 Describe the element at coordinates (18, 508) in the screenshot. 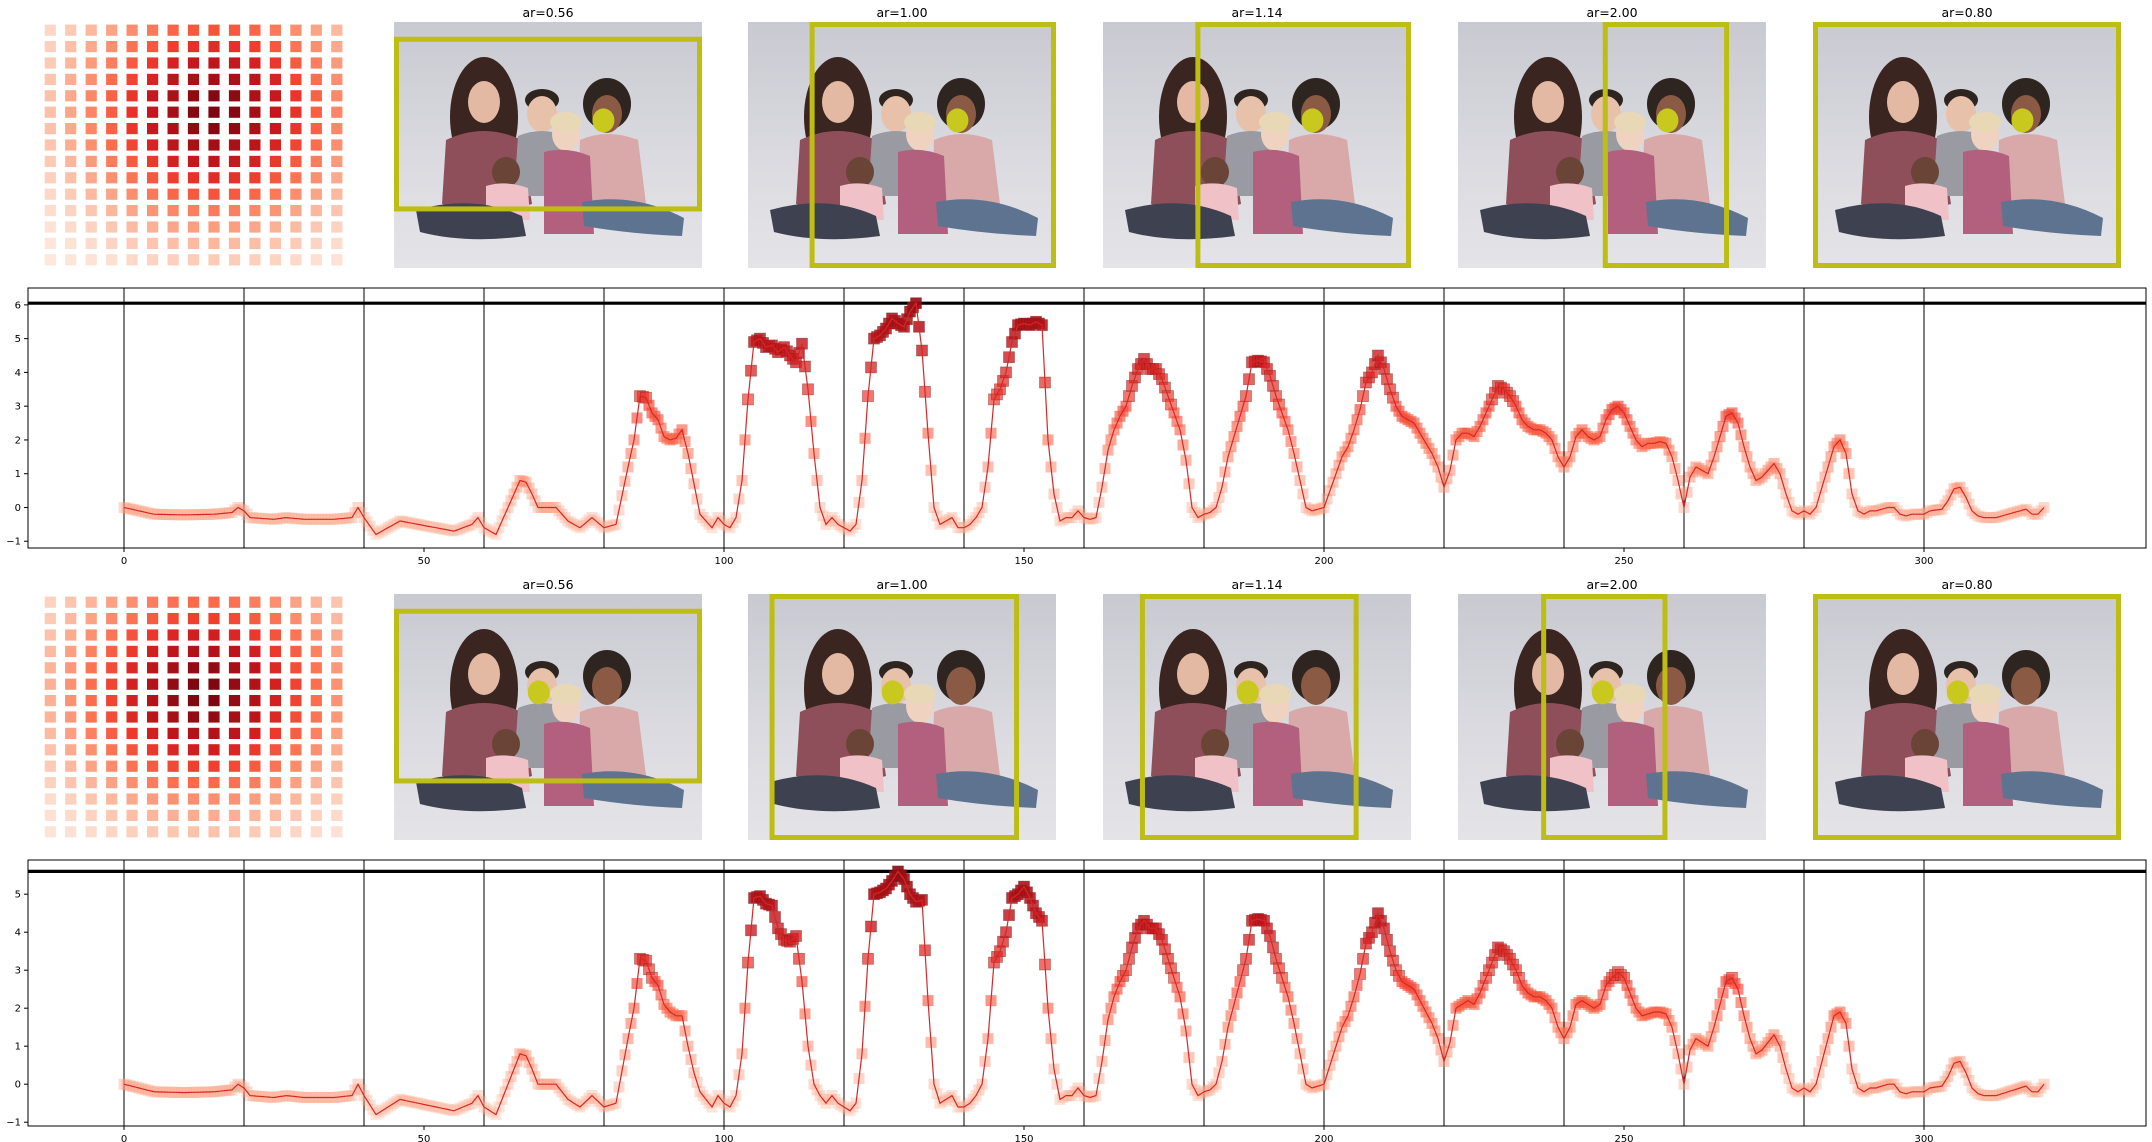

I see `top-y-tick-label: 0` at that location.